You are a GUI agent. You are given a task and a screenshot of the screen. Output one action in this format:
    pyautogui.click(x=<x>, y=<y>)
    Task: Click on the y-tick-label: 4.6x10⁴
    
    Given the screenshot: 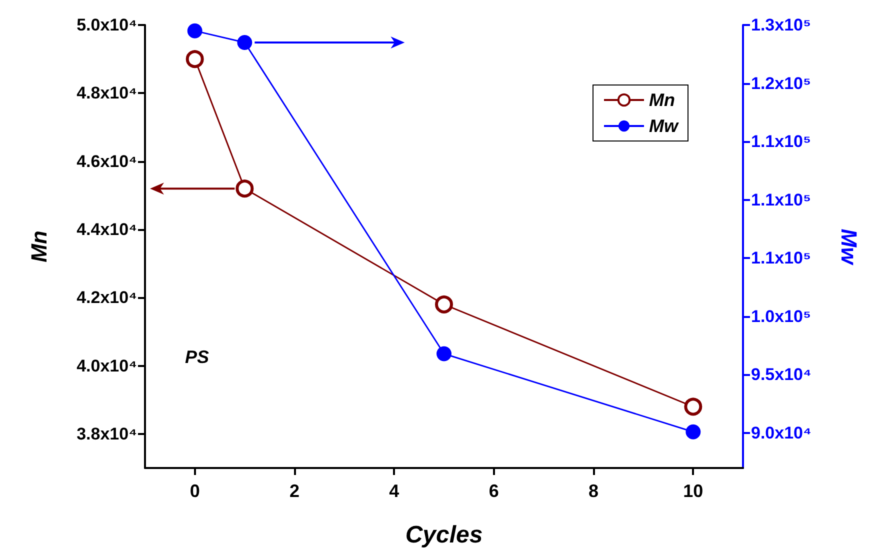 What is the action you would take?
    pyautogui.click(x=106, y=161)
    